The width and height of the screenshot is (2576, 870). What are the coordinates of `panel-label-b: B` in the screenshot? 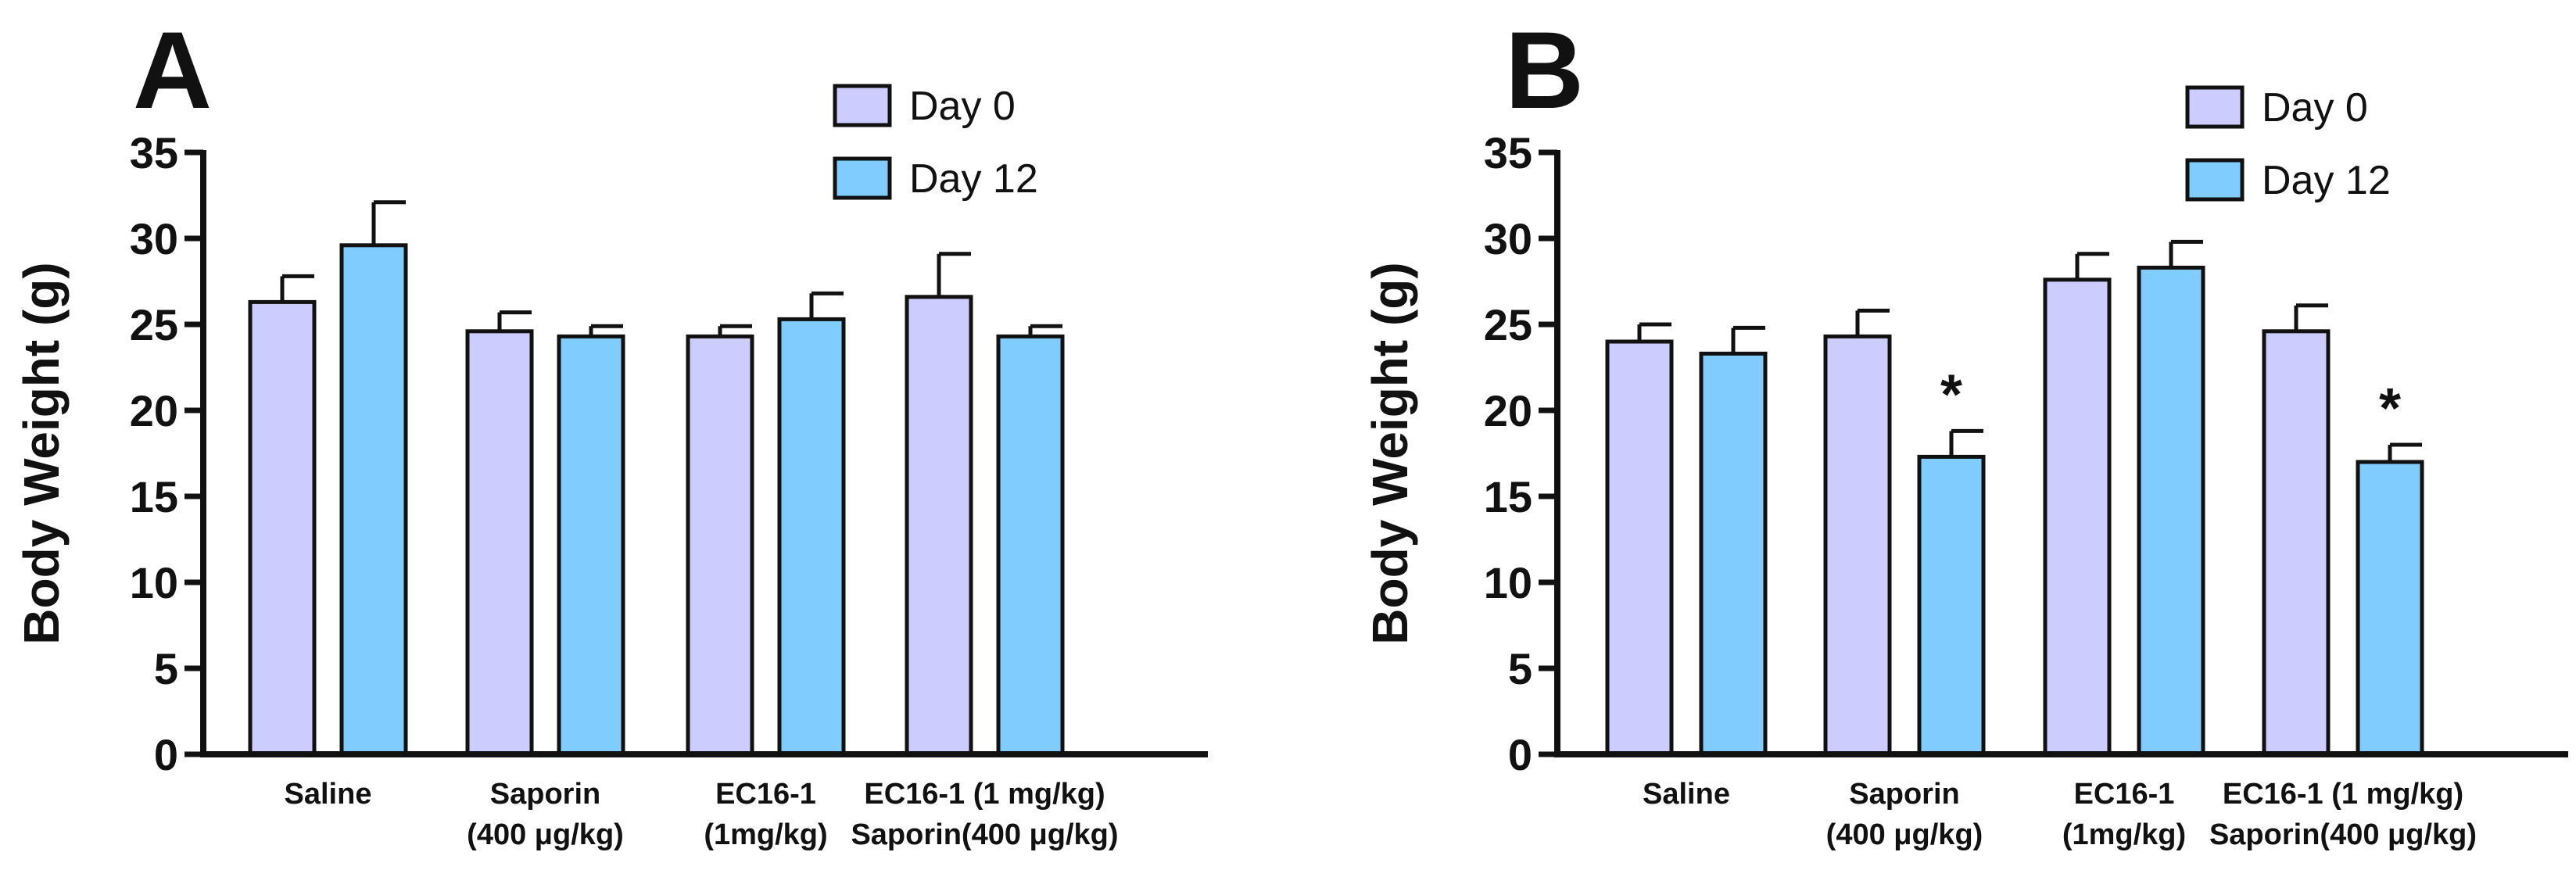 It's located at (1544, 70).